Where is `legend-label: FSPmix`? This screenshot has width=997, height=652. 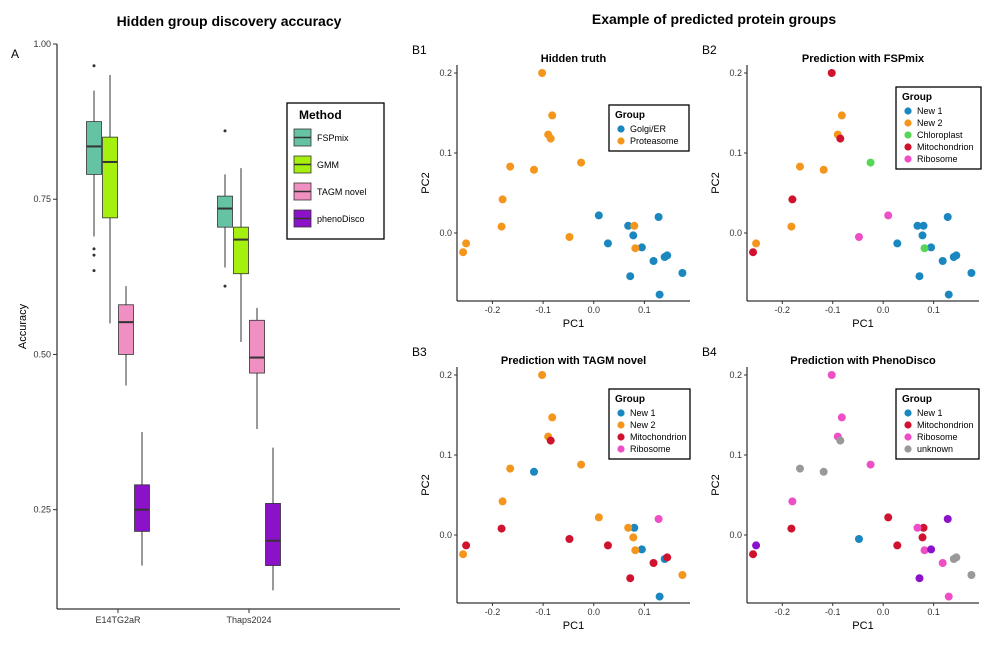
legend-label: FSPmix is located at coordinates (333, 138).